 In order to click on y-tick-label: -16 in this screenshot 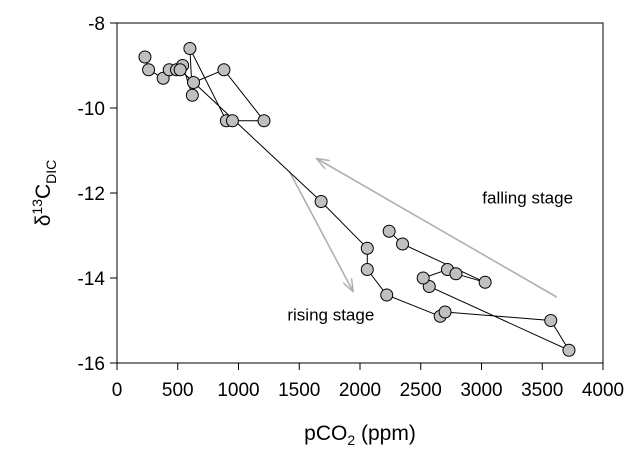, I will do `click(91, 364)`.